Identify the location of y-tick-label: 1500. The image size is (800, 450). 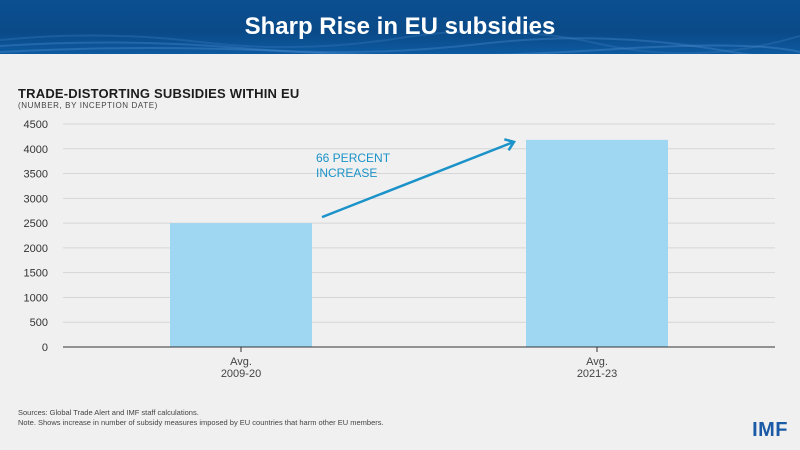
(36, 274).